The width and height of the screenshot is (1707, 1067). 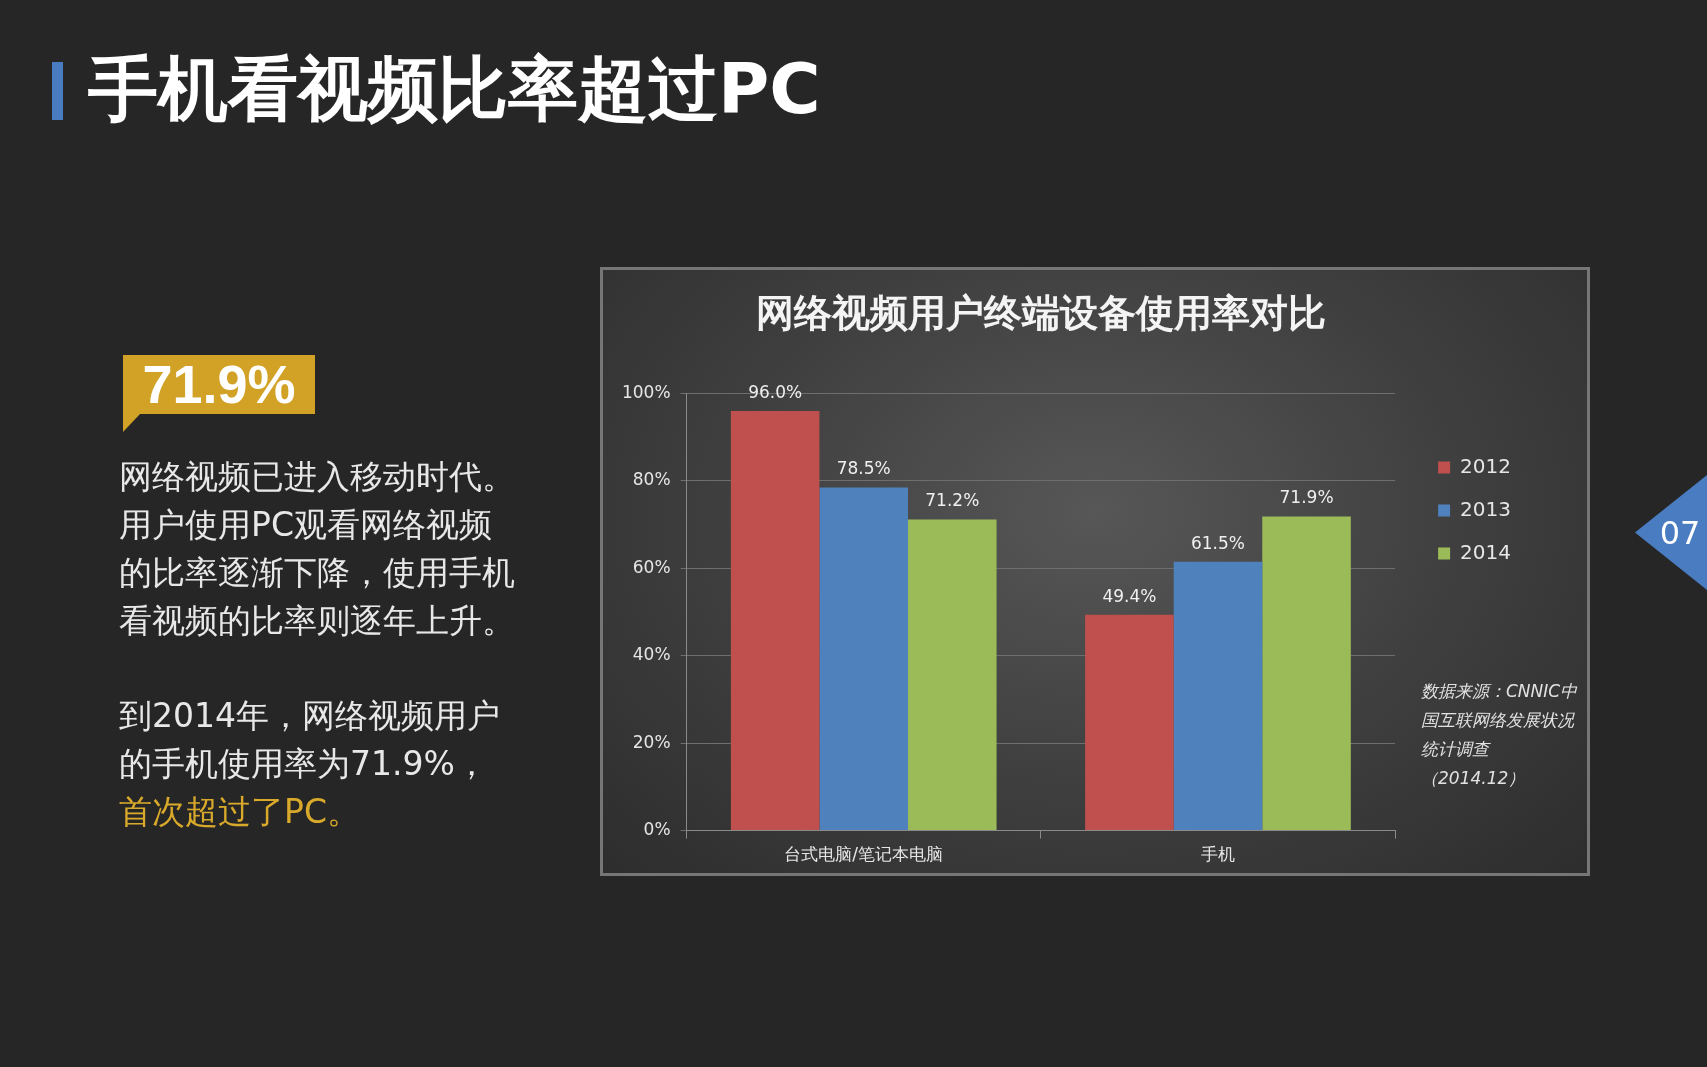 I want to click on y-tick-label: 40%, so click(x=651, y=654).